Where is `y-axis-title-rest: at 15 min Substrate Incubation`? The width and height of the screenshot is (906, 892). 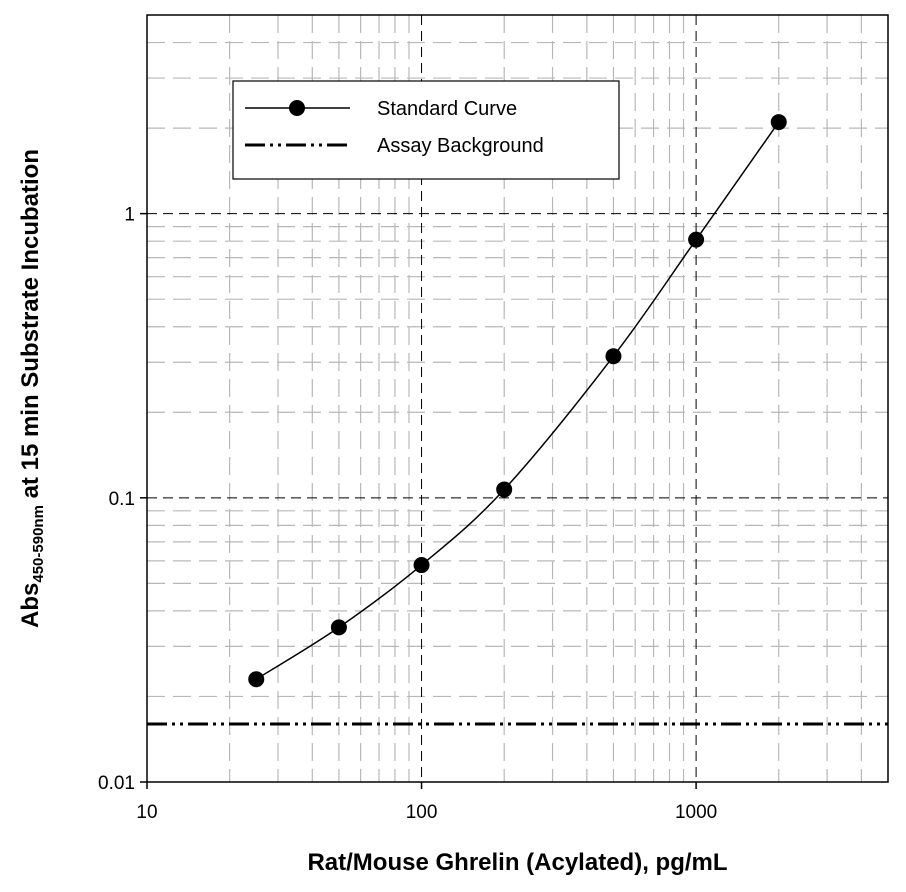
y-axis-title-rest: at 15 min Substrate Incubation is located at coordinates (30, 327).